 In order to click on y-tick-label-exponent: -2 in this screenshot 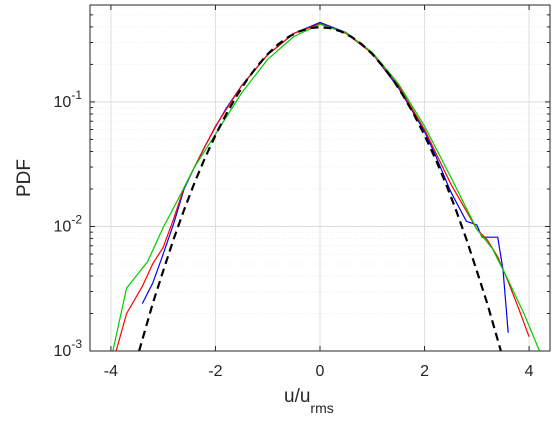, I will do `click(76, 219)`.